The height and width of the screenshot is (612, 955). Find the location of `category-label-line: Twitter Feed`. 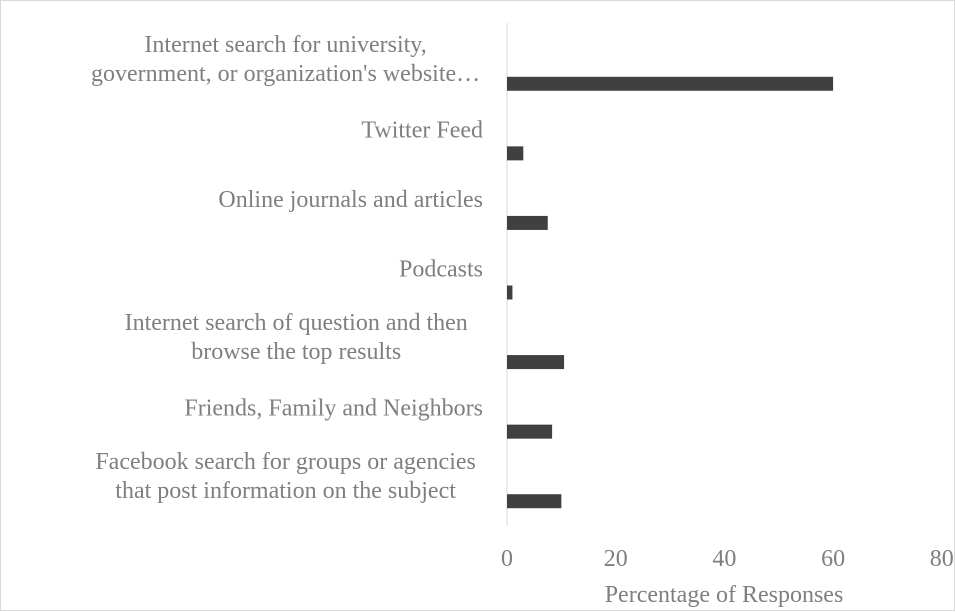

category-label-line: Twitter Feed is located at coordinates (422, 130).